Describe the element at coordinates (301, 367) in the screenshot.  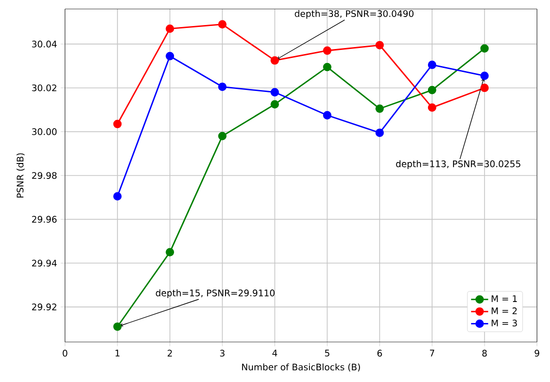
I see `x-axis-title: Number of BasicBlocks (B)` at that location.